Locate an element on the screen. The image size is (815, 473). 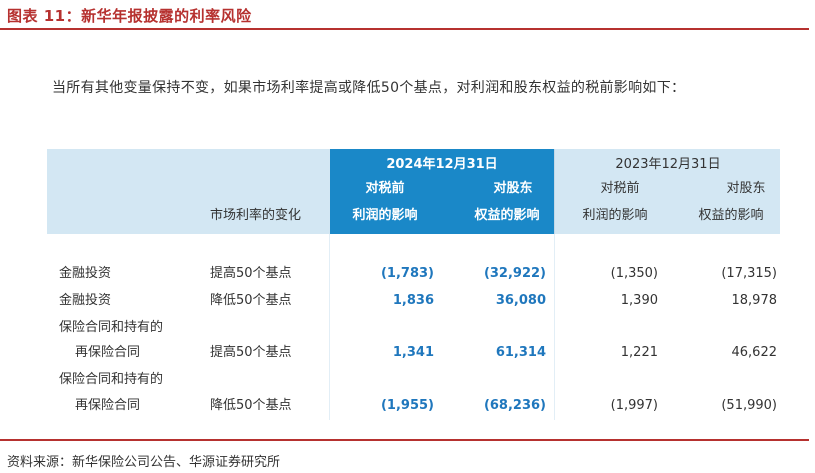
row1-profit-2023: (1,350) is located at coordinates (634, 273).